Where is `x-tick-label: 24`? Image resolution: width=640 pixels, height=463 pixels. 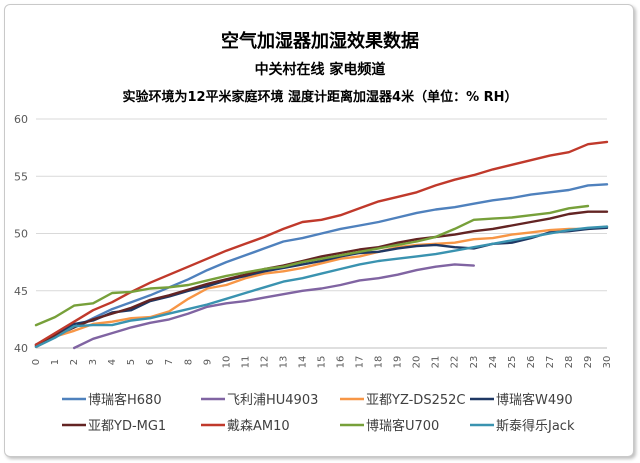 x-tick-label: 24 is located at coordinates (493, 362).